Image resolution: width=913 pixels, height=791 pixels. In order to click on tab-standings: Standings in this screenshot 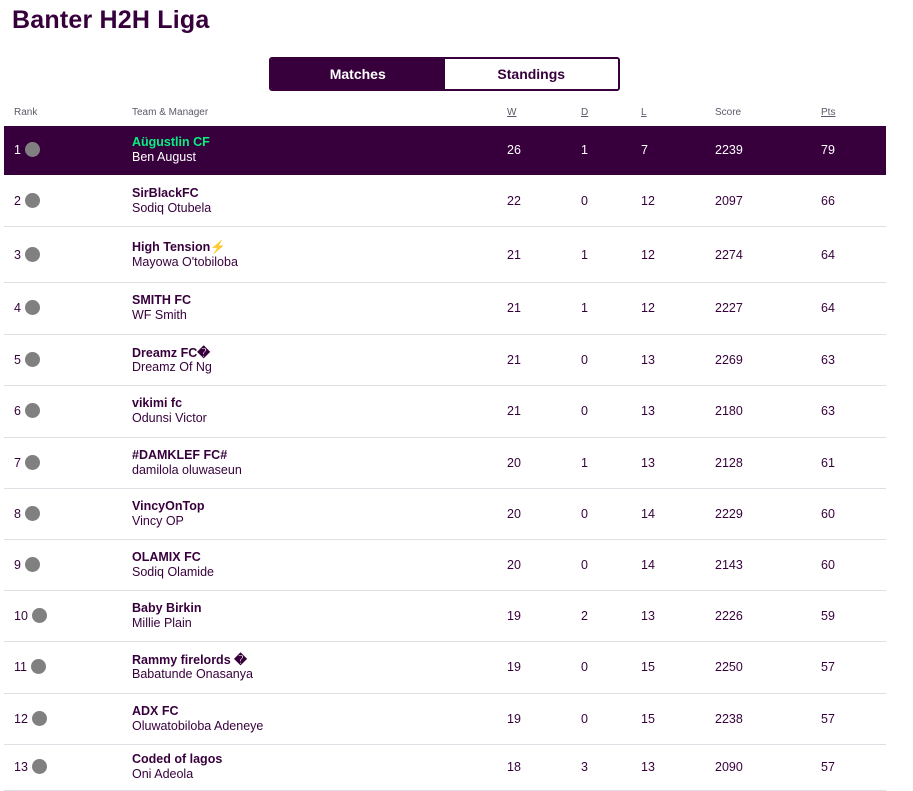, I will do `click(531, 74)`.